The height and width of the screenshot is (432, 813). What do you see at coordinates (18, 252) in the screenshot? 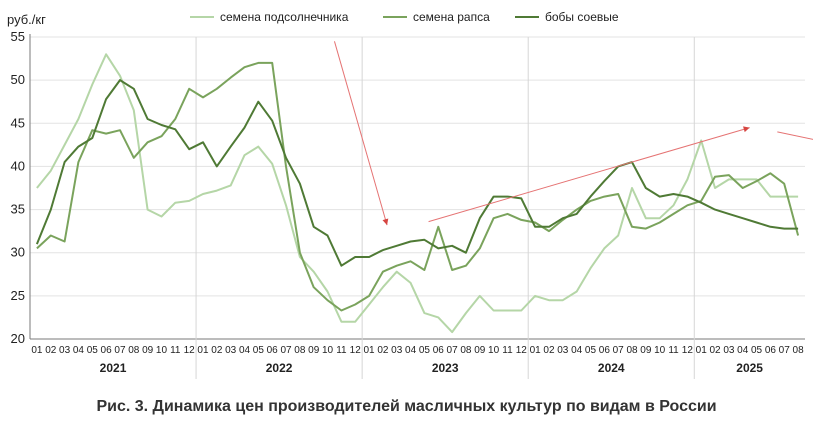
I see `y-tick-label: 30` at bounding box center [18, 252].